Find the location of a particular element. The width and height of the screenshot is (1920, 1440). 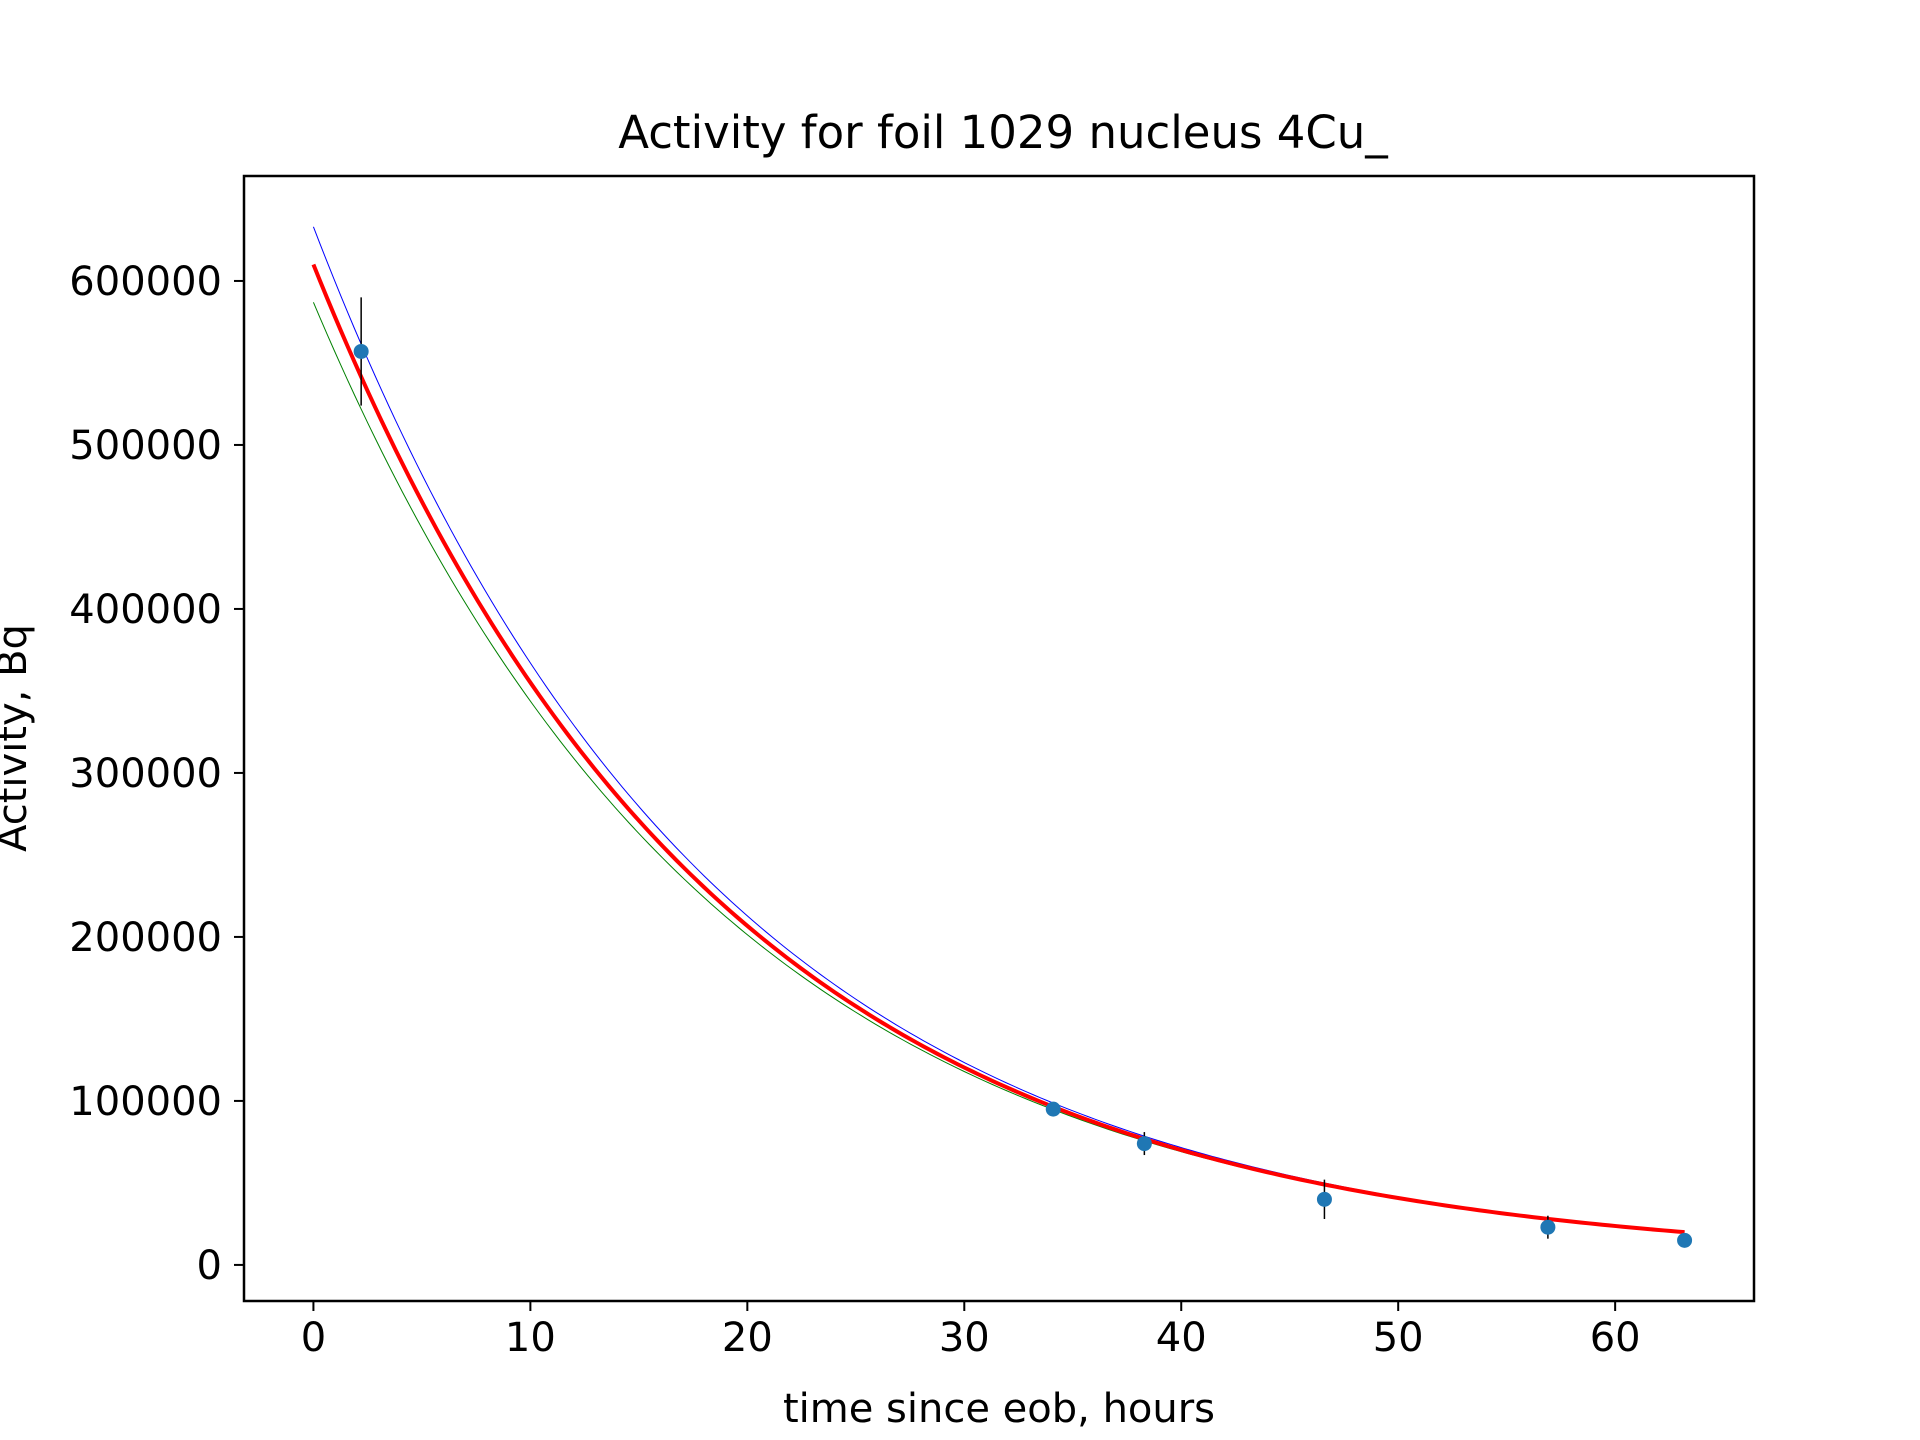

x-tick-label: 60 is located at coordinates (1615, 1338).